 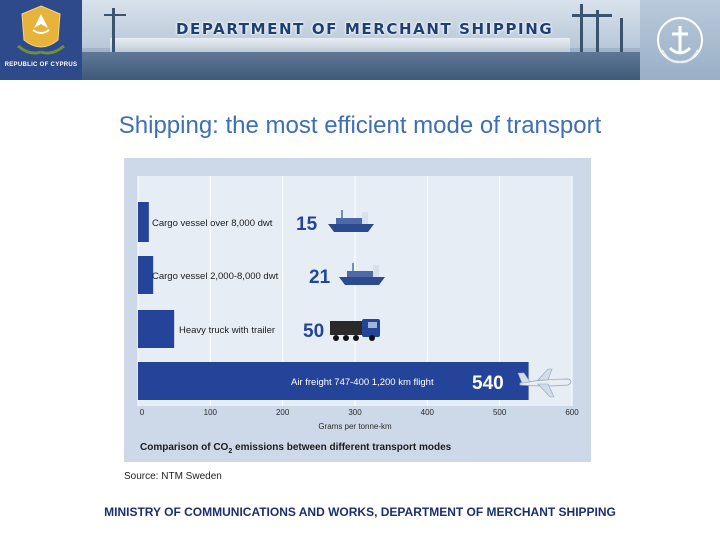 What do you see at coordinates (362, 382) in the screenshot?
I see `bar-category-label: Air freight 747-400 1,200 km flight` at bounding box center [362, 382].